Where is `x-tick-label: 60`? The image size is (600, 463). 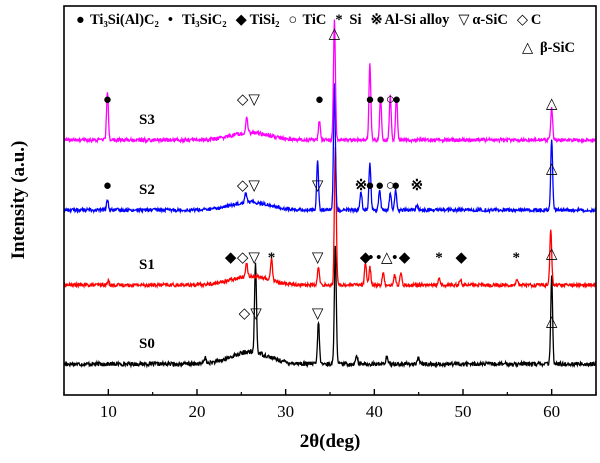 x-tick-label: 60 is located at coordinates (551, 411).